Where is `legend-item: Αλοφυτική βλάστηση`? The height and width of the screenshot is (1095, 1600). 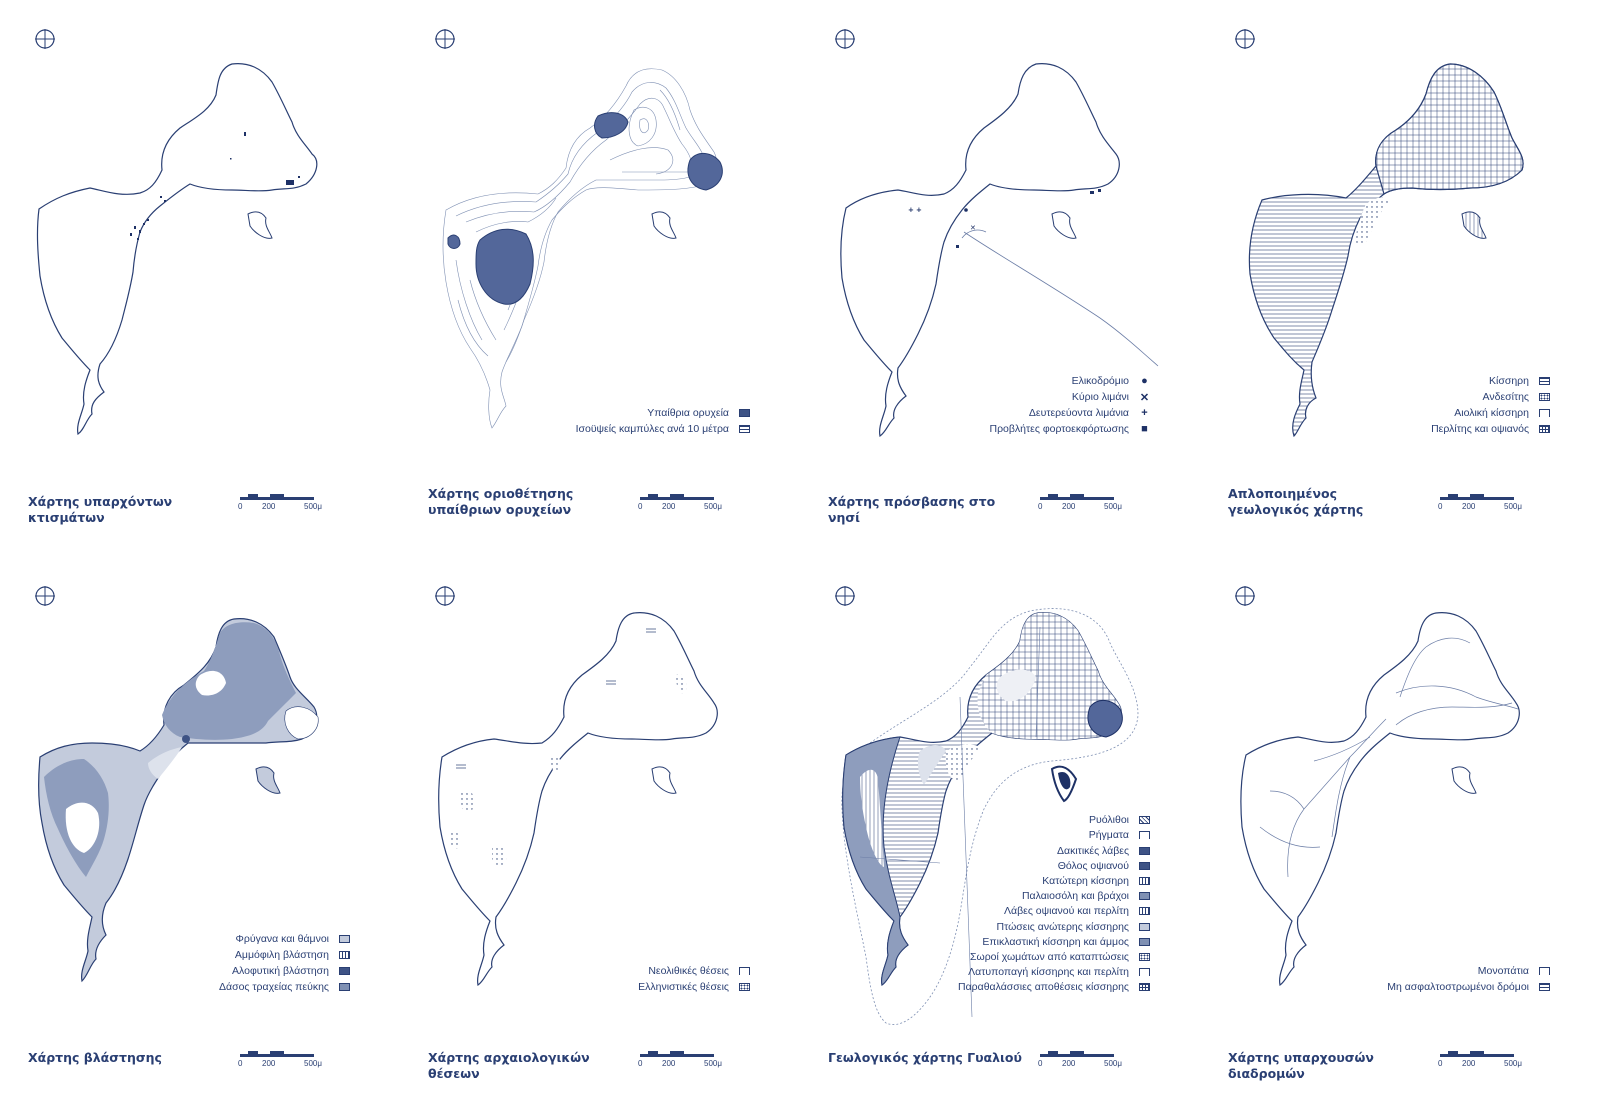
legend-item: Αλοφυτική βλάστηση is located at coordinates (235, 971).